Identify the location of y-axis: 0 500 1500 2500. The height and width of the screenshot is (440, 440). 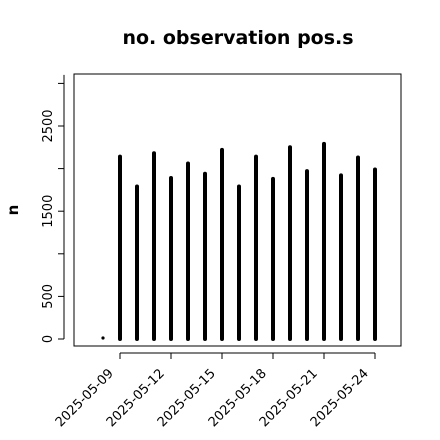
(53, 208).